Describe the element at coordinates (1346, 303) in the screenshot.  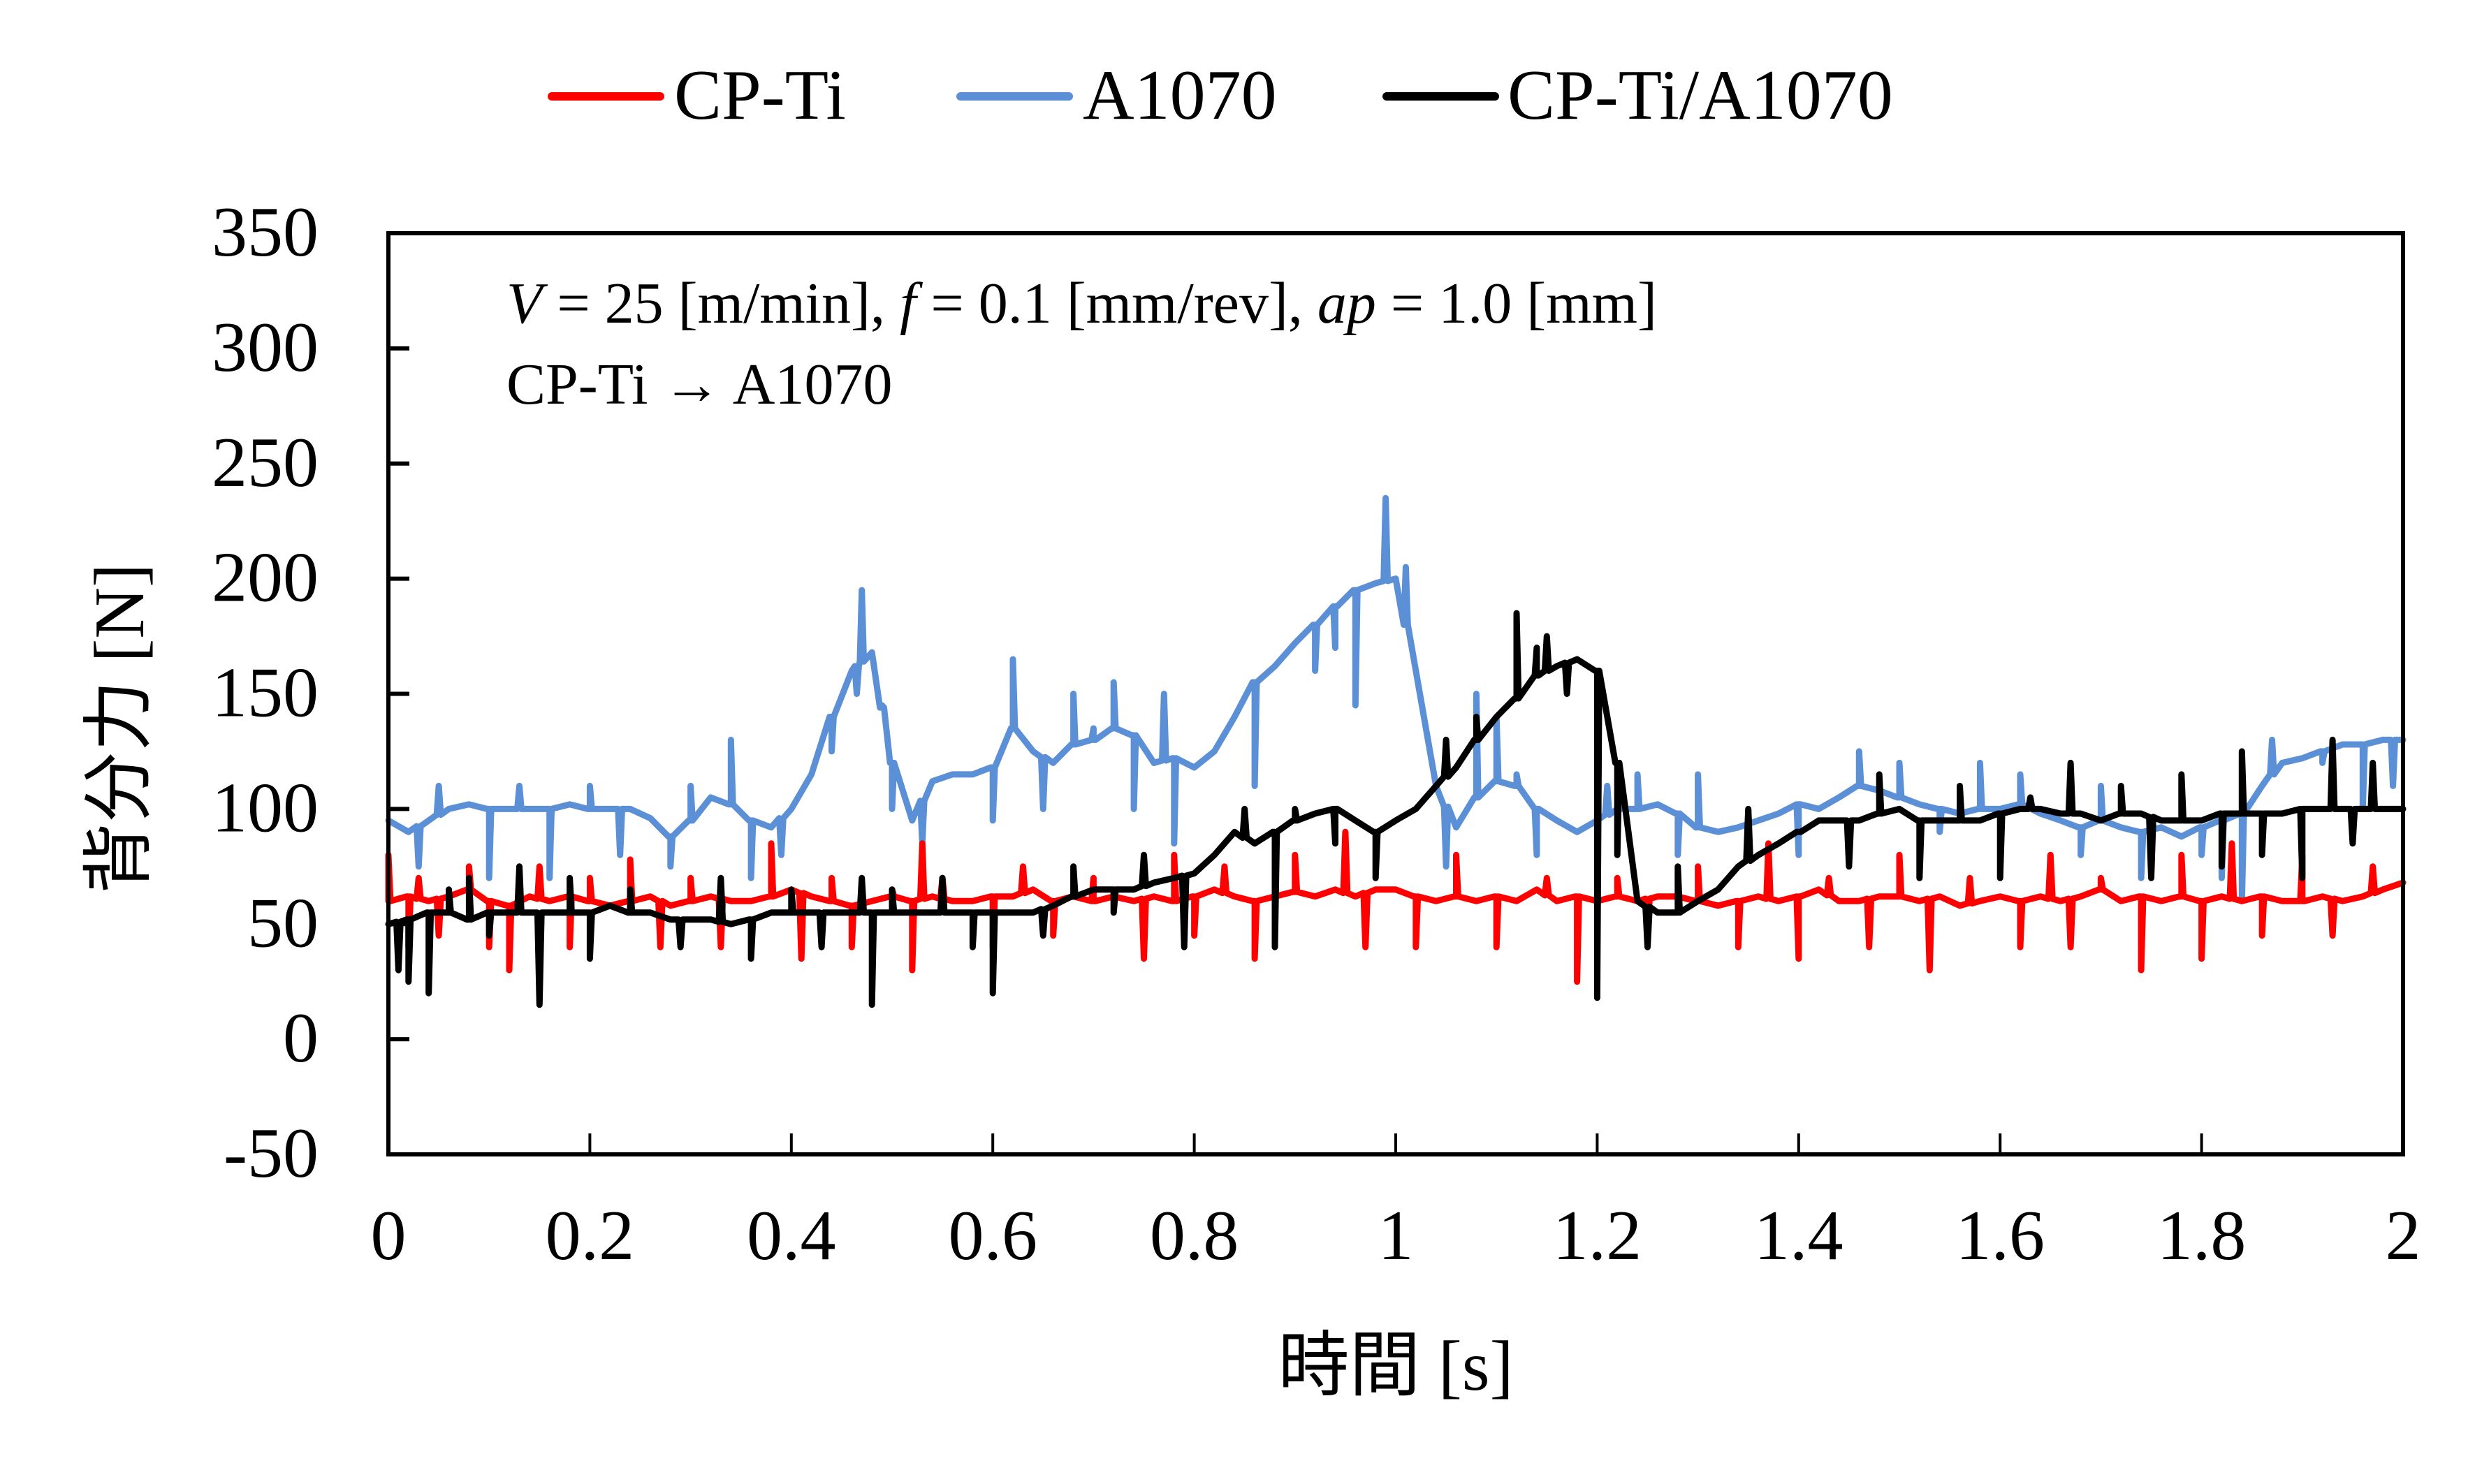
I see `annotation-text: ap` at that location.